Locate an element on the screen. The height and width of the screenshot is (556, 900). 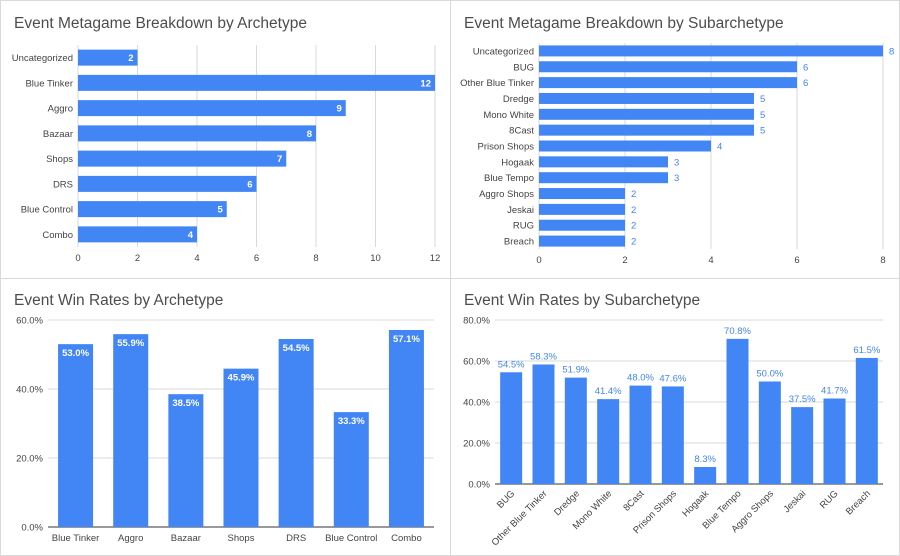
data-label: 3 is located at coordinates (676, 162).